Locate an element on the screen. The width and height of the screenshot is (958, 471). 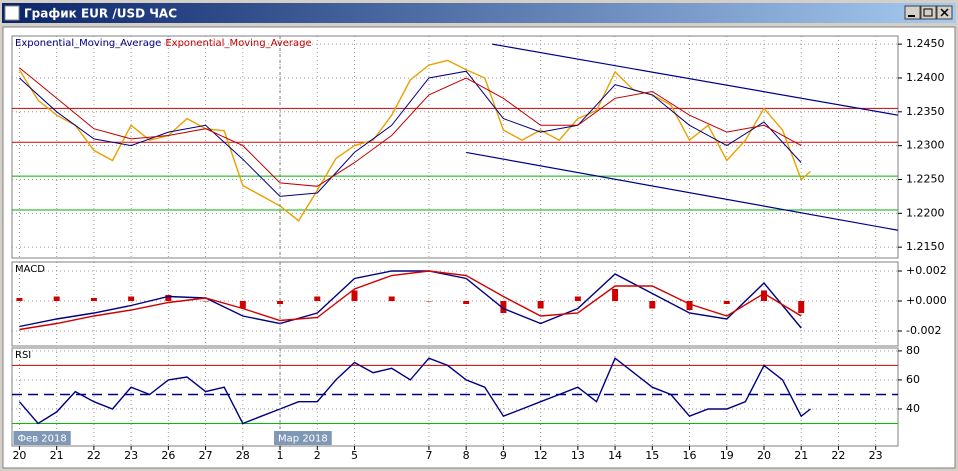
y-tick-label: 1.2450 is located at coordinates (925, 43).